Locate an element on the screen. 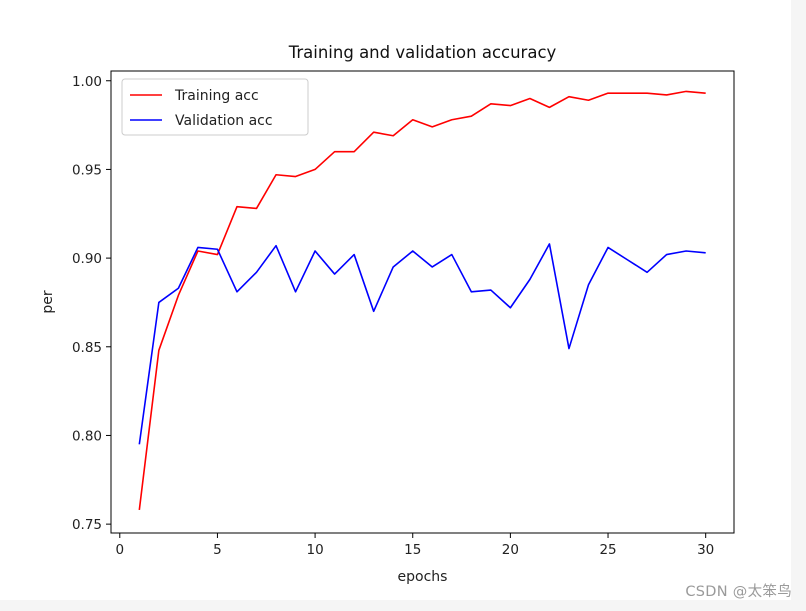 This screenshot has height=611, width=806. x-tick-label: 15 is located at coordinates (412, 550).